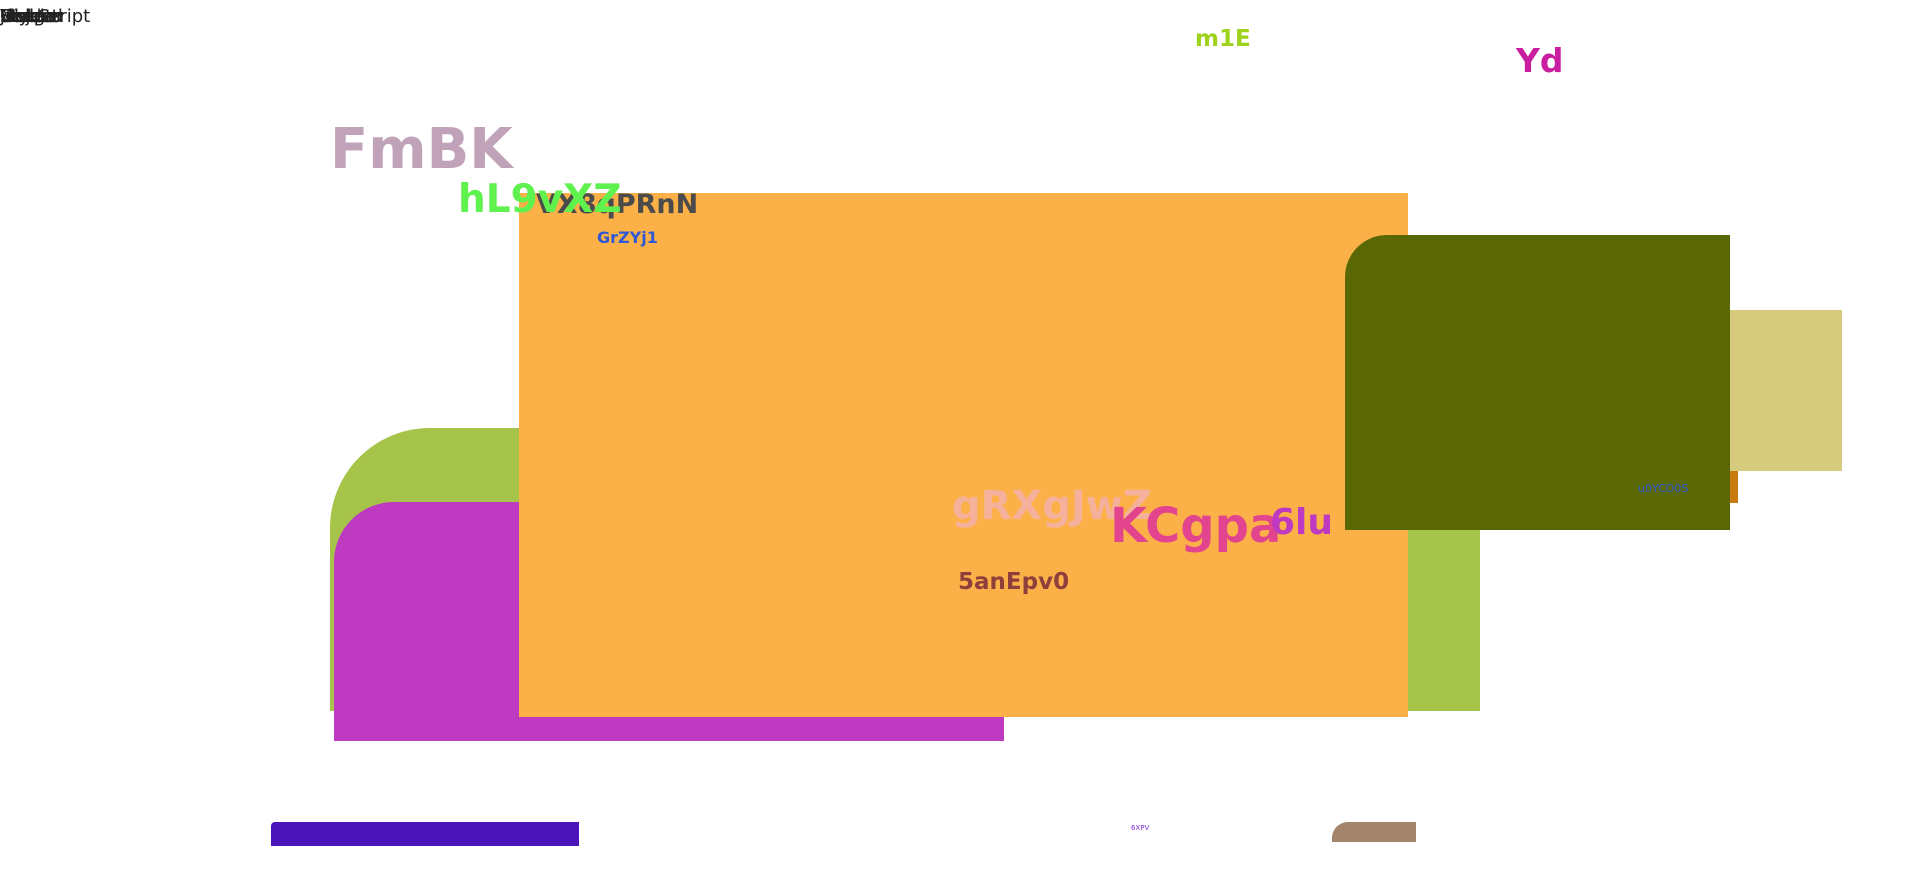  I want to click on corner-label: Embed, so click(31, 16).